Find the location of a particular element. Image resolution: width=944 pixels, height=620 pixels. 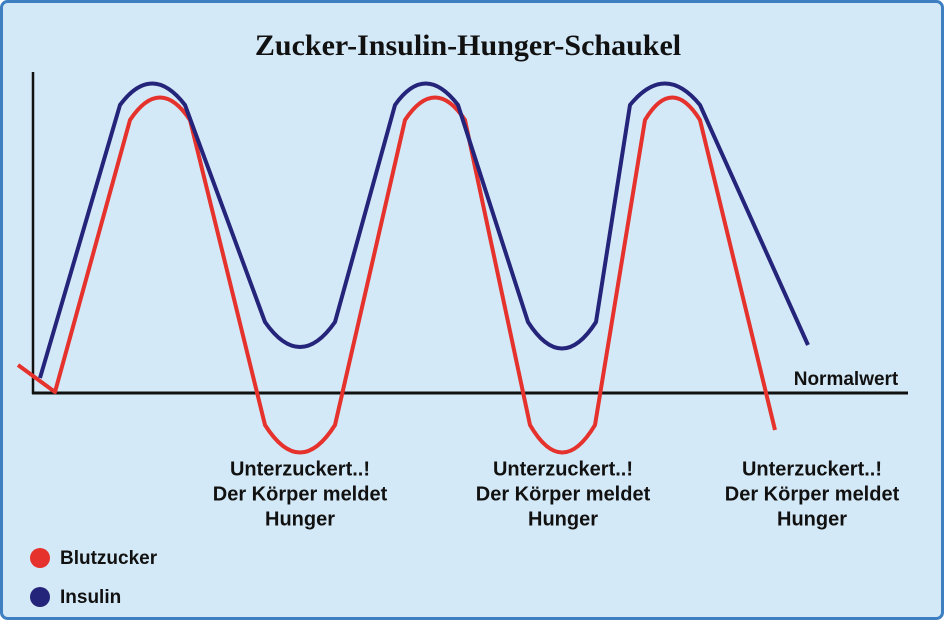

legend-label: Insulin is located at coordinates (90, 597).